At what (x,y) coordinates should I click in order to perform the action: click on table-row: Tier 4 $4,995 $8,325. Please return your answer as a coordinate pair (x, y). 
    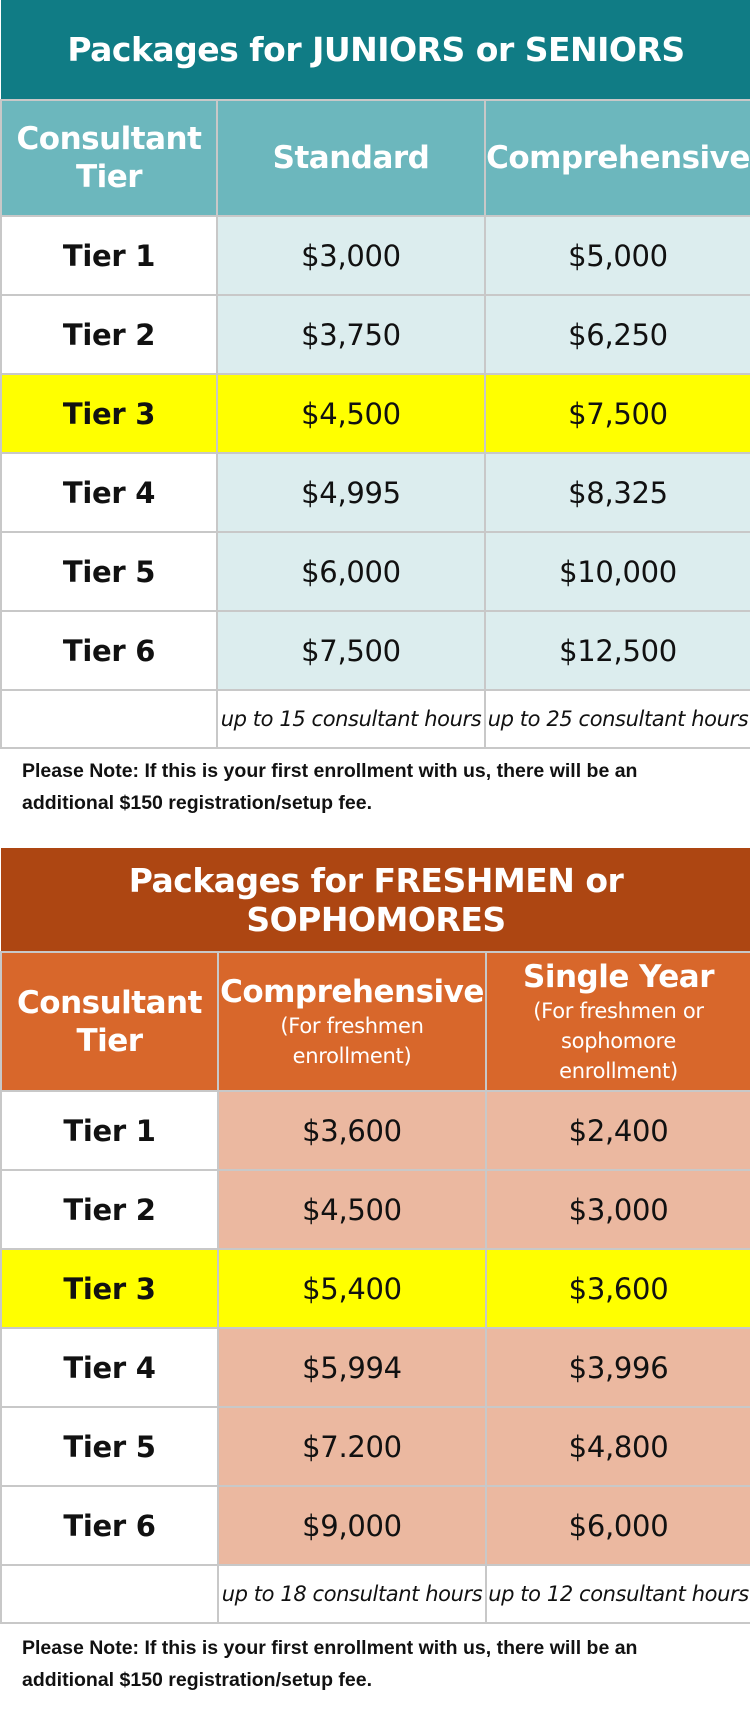
    Looking at the image, I should click on (375, 492).